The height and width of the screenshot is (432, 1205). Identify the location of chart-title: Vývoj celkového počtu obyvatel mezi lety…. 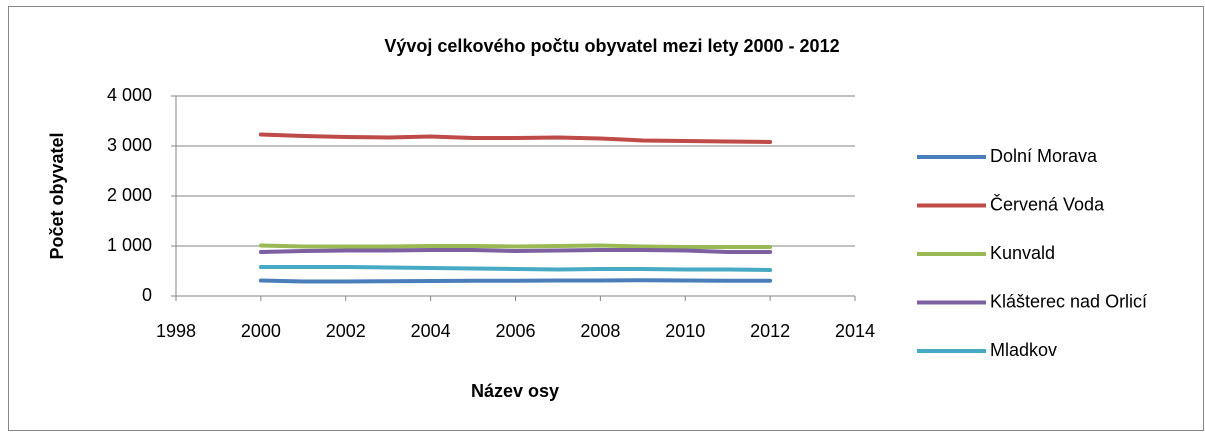
(611, 46).